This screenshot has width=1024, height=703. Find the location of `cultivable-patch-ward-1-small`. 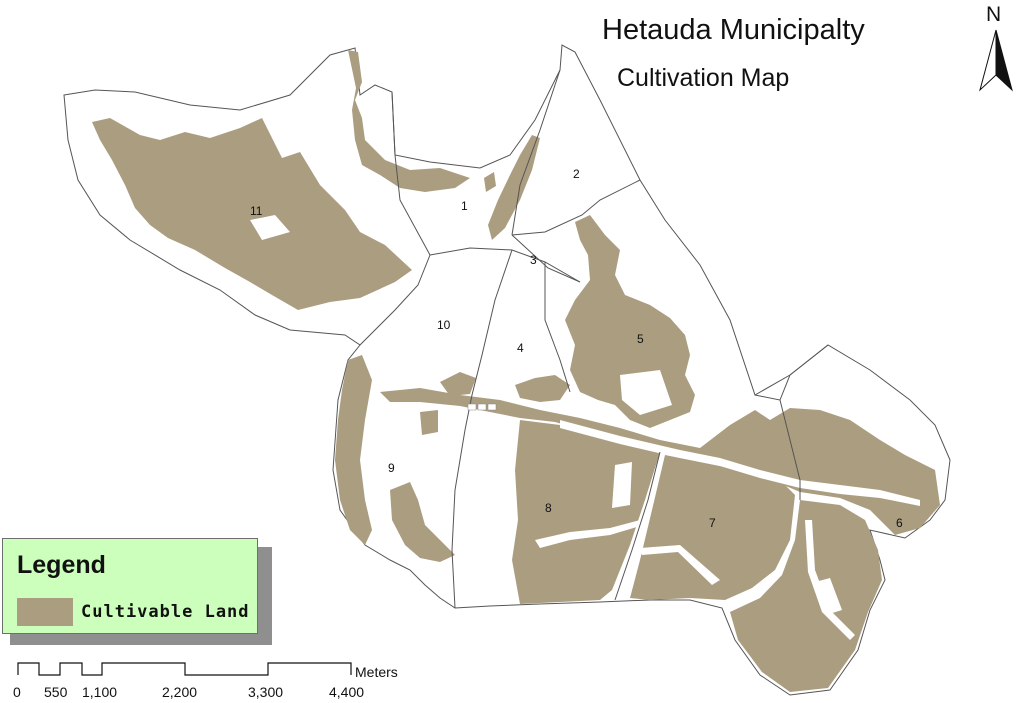

cultivable-patch-ward-1-small is located at coordinates (490, 182).